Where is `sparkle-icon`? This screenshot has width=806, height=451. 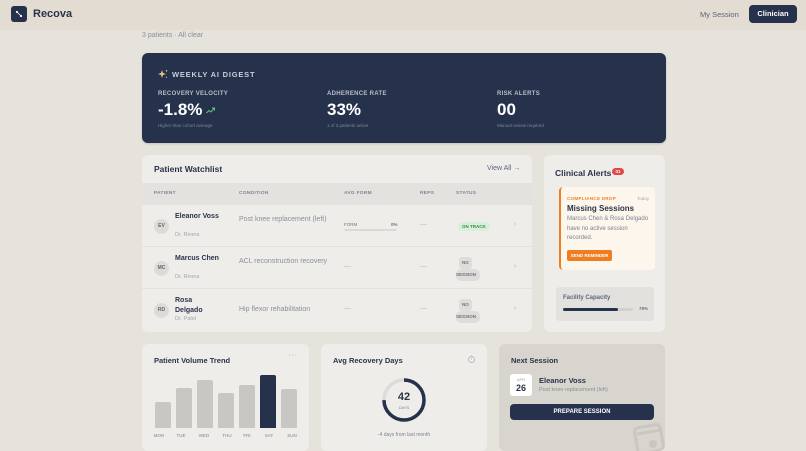
sparkle-icon is located at coordinates (163, 74).